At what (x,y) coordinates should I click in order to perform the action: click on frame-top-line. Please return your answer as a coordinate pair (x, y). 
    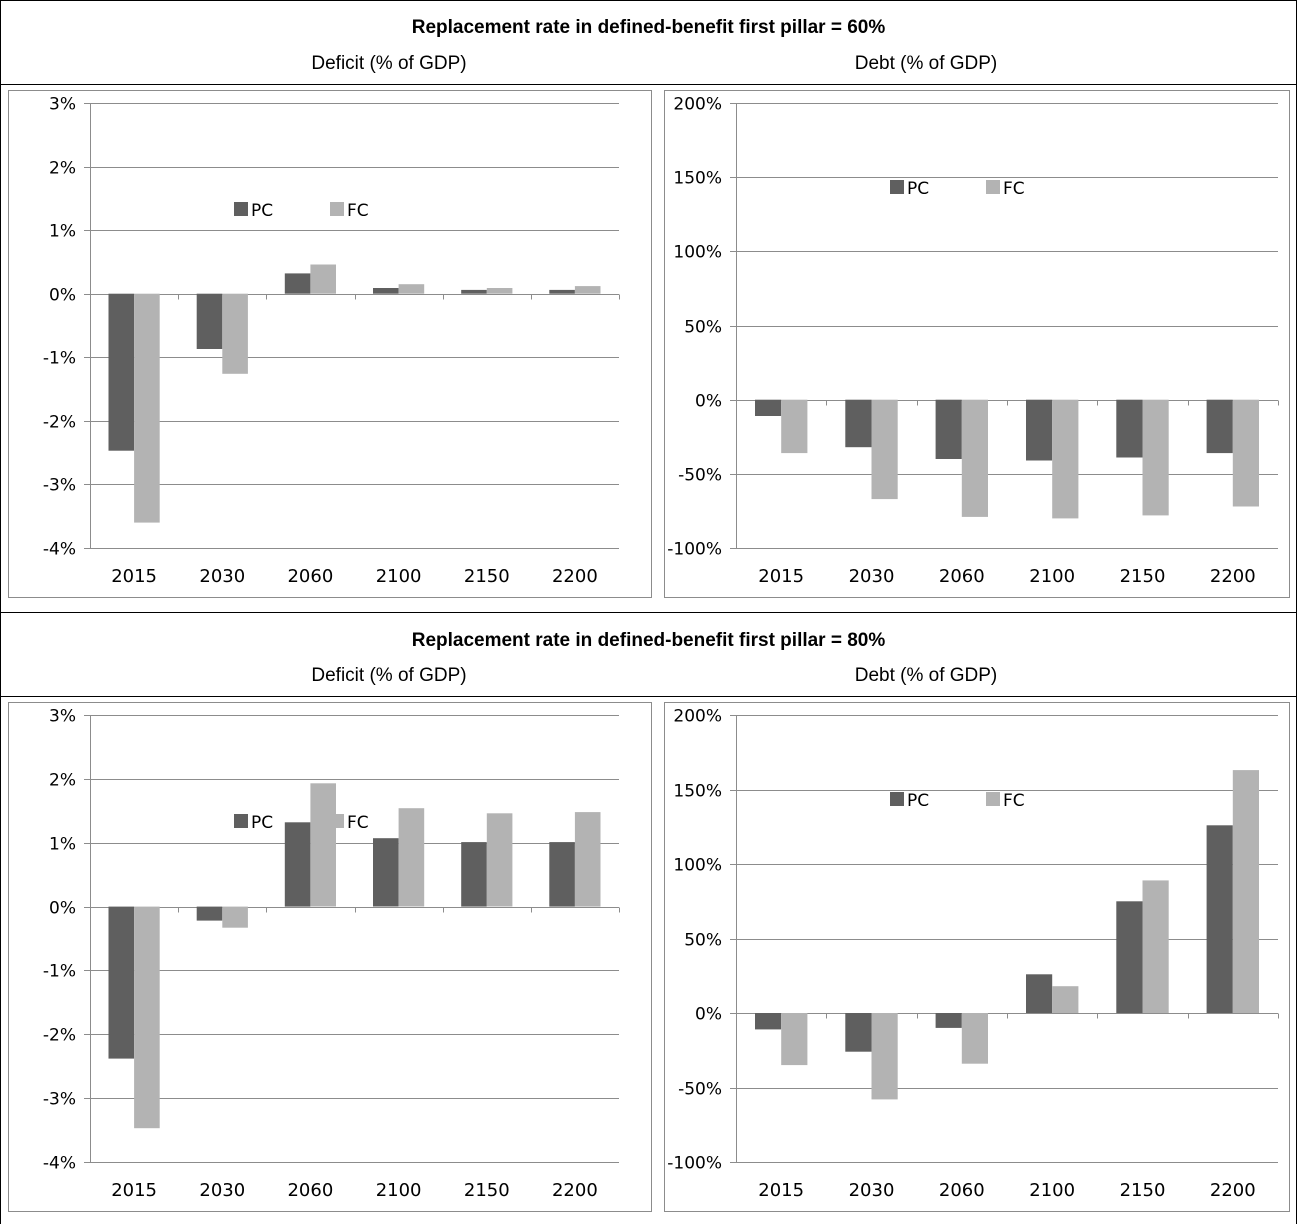
    Looking at the image, I should click on (648, 0).